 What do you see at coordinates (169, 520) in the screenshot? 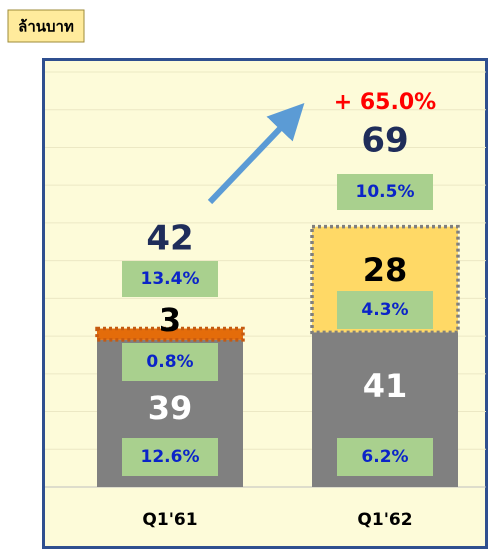
I see `x-tick-label: Q1'61` at bounding box center [169, 520].